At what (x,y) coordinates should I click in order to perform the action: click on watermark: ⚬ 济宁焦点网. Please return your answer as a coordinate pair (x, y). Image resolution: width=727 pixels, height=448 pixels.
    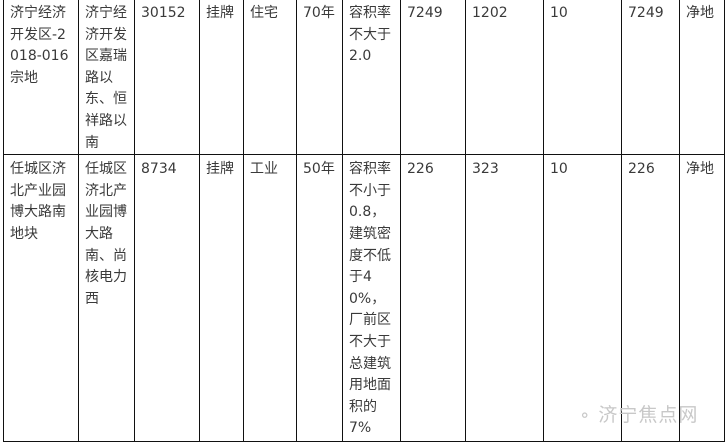
    Looking at the image, I should click on (638, 413).